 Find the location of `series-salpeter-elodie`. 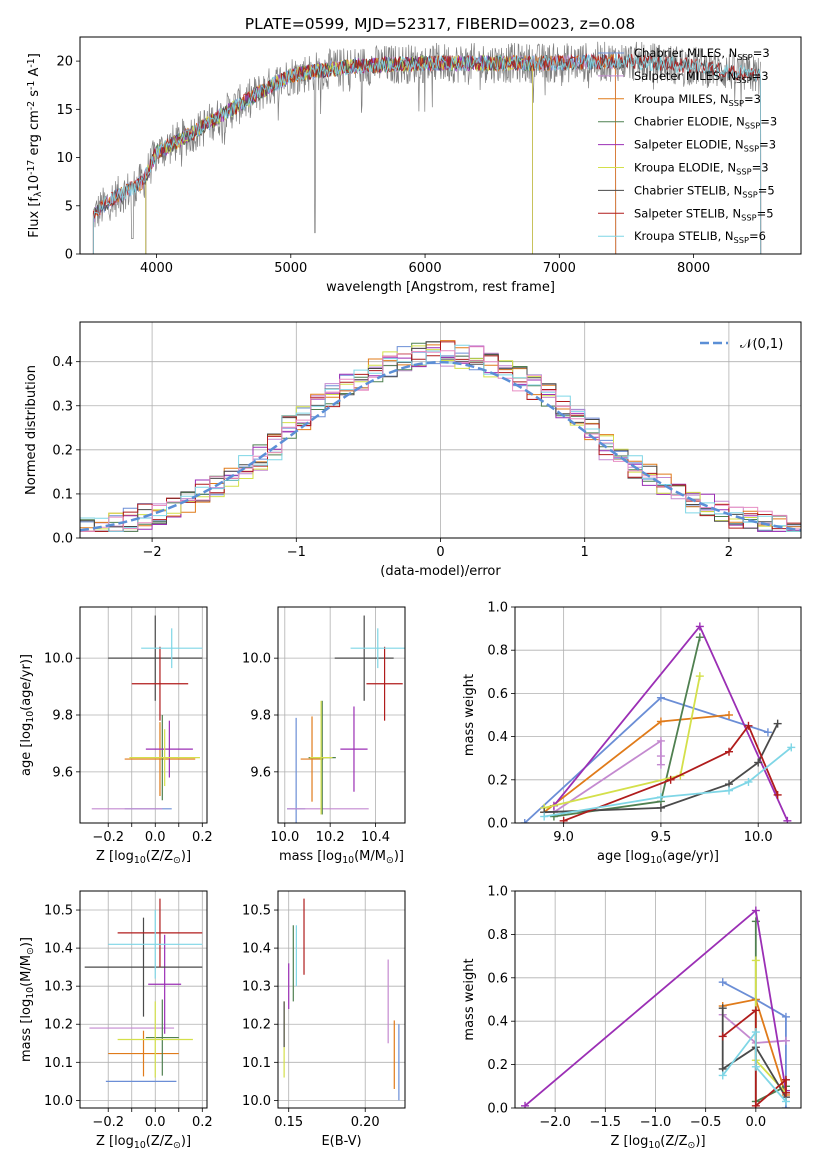

series-salpeter-elodie is located at coordinates (671, 723).